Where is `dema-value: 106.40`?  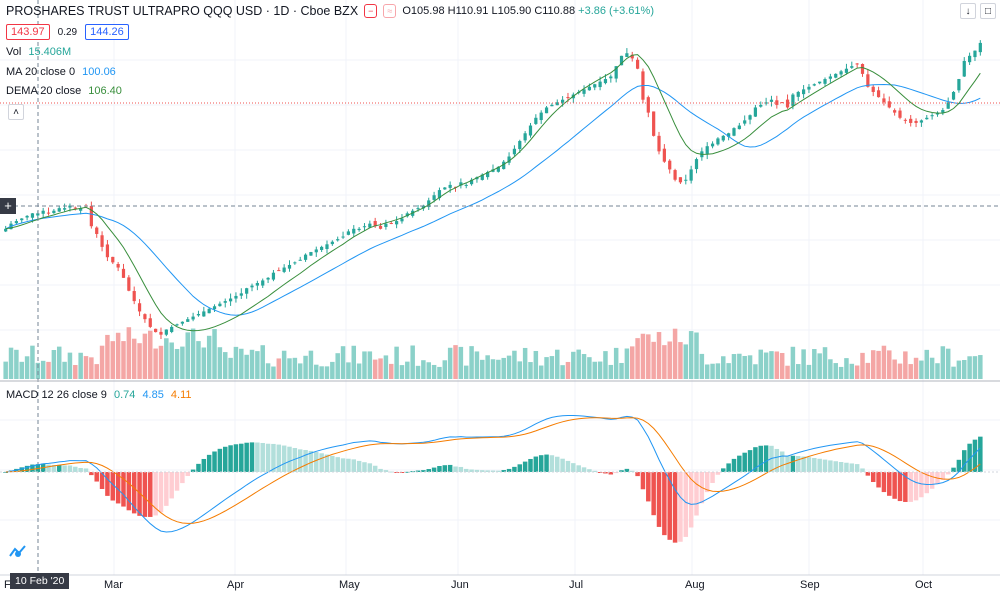 dema-value: 106.40 is located at coordinates (105, 91).